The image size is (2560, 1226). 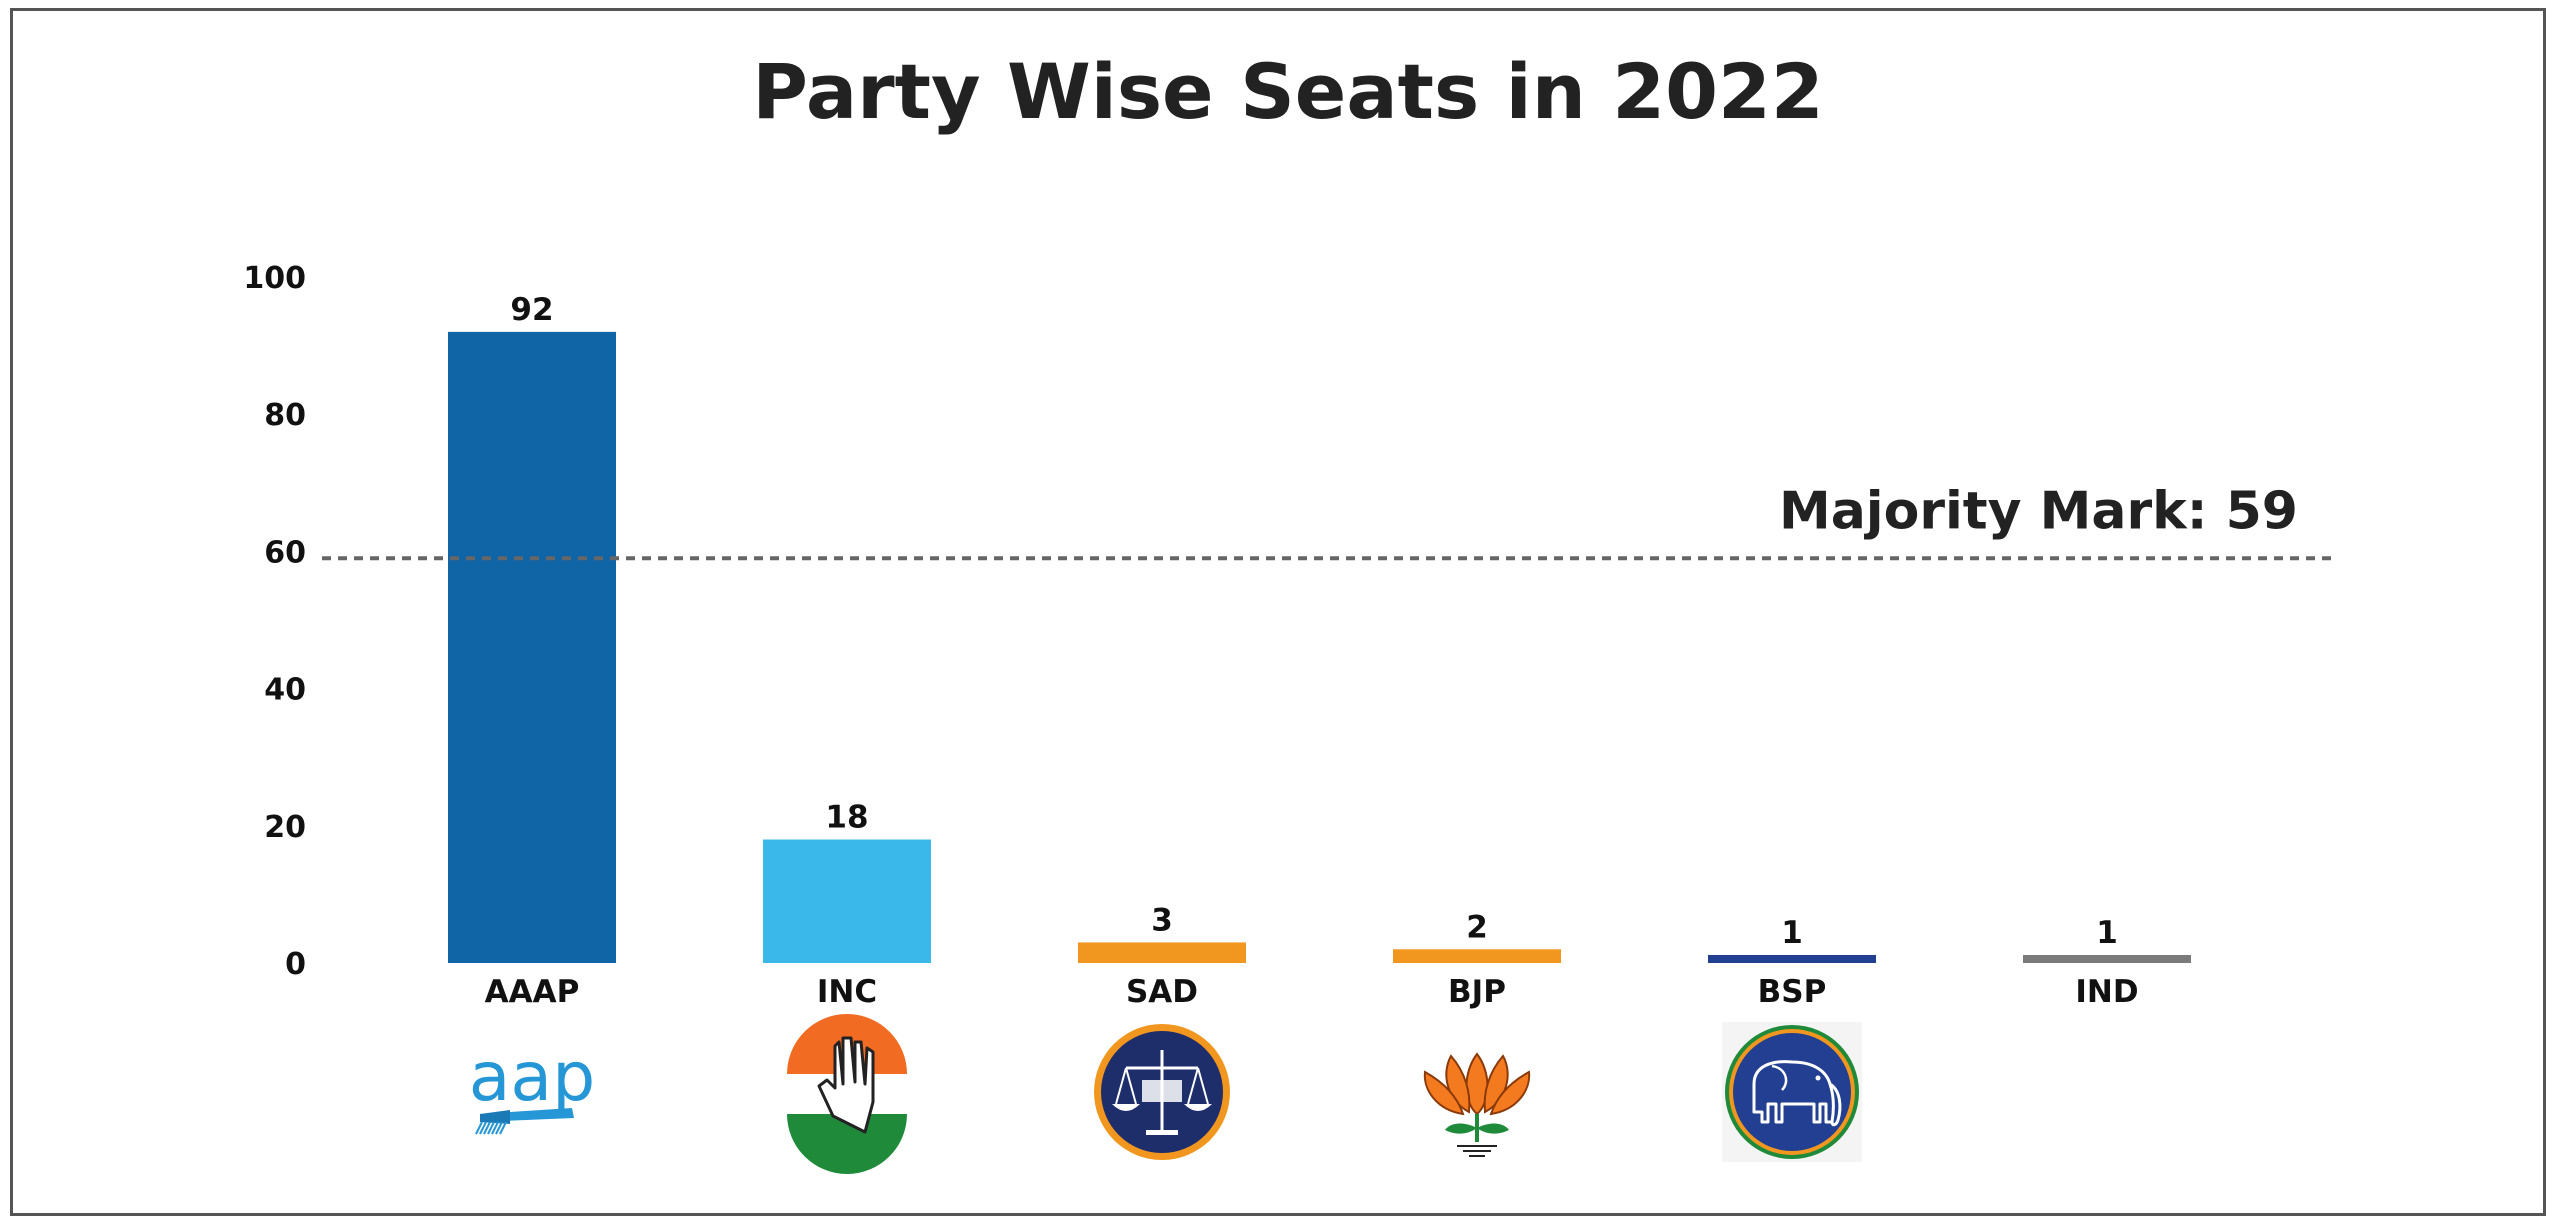 I want to click on akali-dal-scales-logo, so click(x=1162, y=1092).